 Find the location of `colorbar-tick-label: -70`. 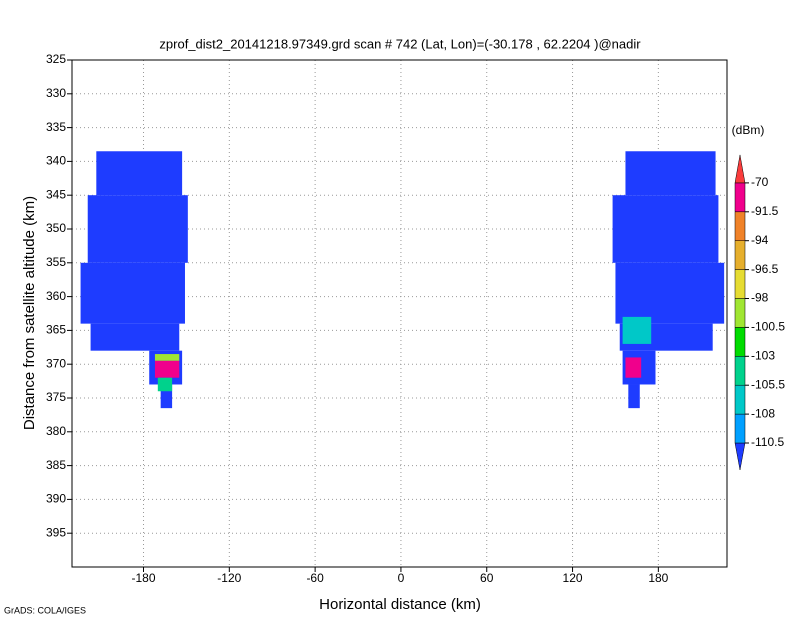

colorbar-tick-label: -70 is located at coordinates (760, 182).